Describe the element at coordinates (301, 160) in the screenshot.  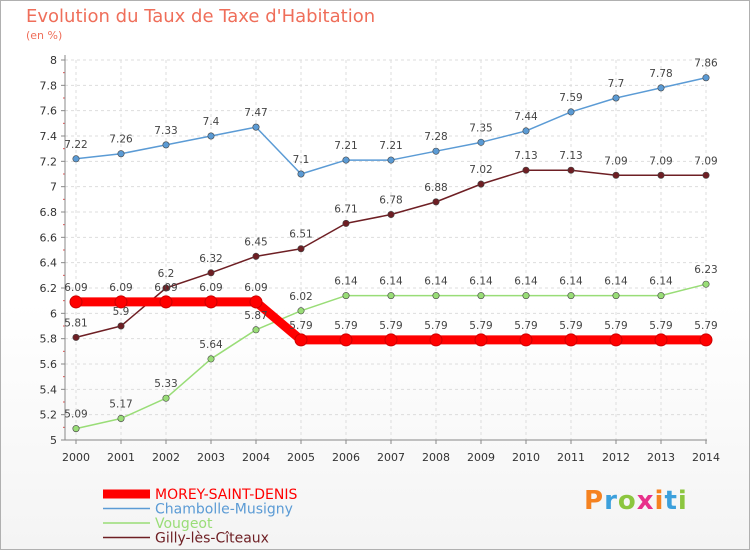
I see `data-label: 7.1` at that location.